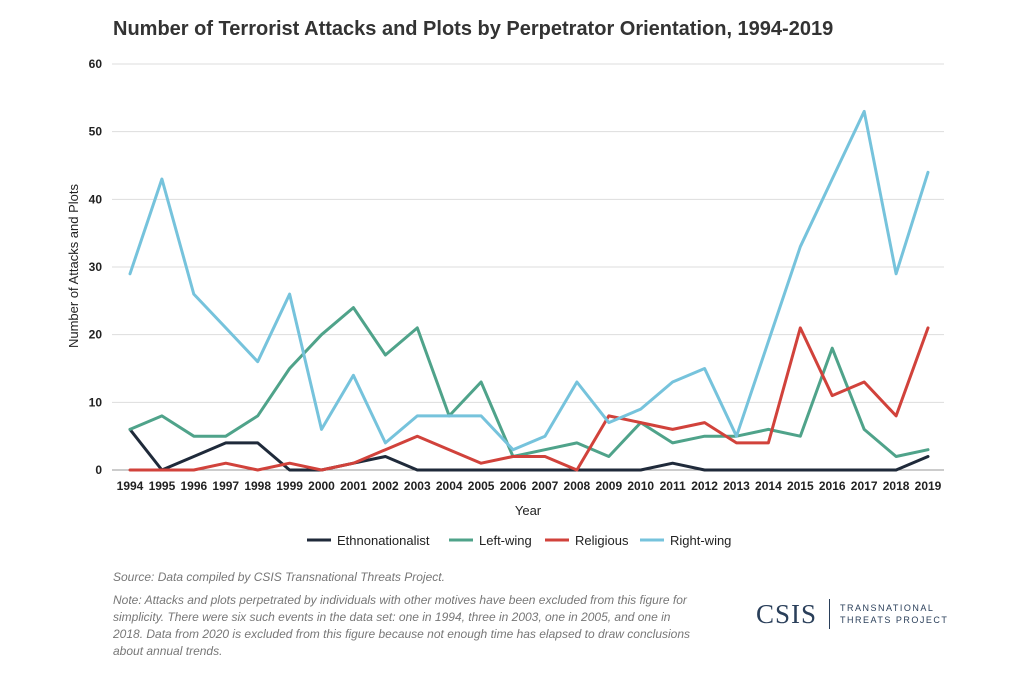 The image size is (1024, 683). I want to click on x-tick-label: 2010, so click(640, 486).